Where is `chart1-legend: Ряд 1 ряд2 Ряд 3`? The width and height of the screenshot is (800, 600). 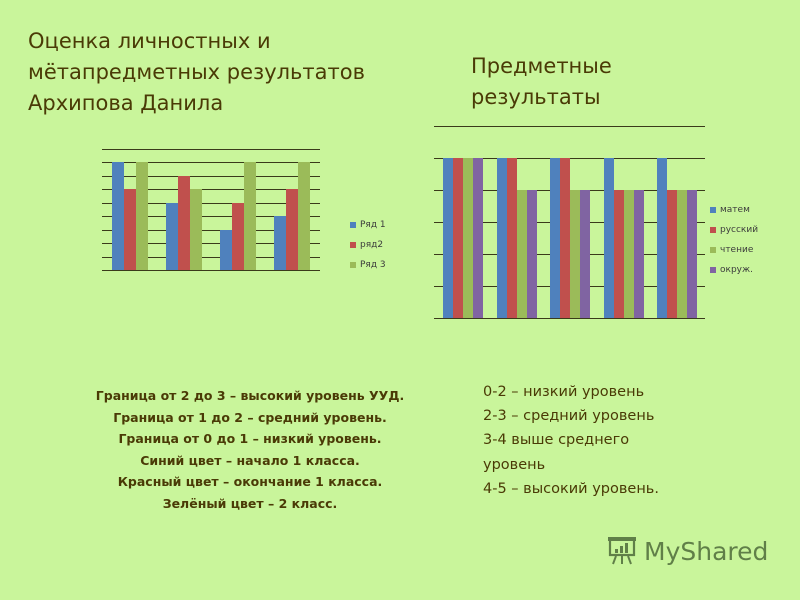 chart1-legend: Ряд 1 ряд2 Ряд 3 is located at coordinates (368, 245).